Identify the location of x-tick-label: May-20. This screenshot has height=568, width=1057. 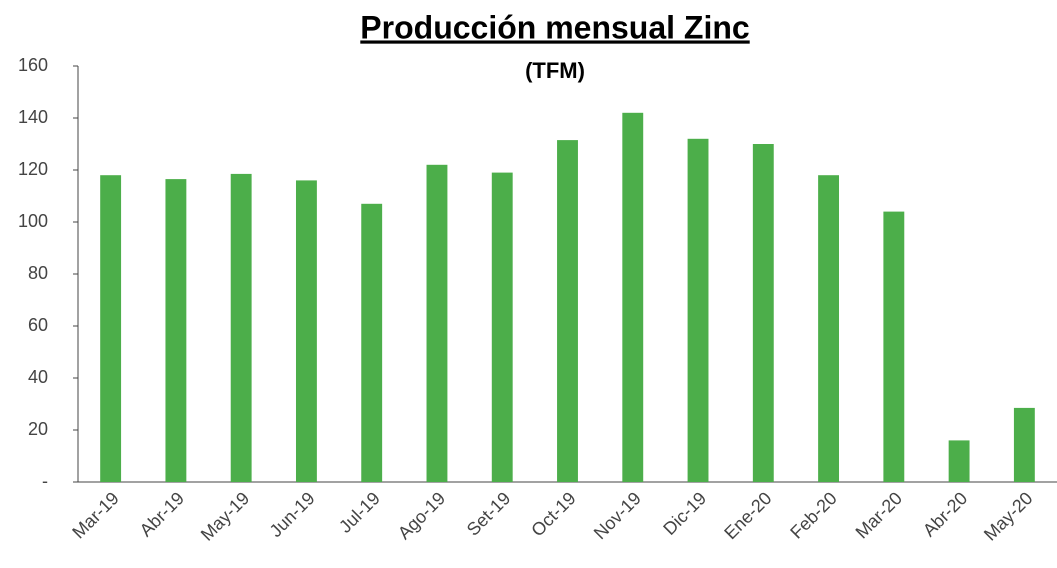
(1008, 516).